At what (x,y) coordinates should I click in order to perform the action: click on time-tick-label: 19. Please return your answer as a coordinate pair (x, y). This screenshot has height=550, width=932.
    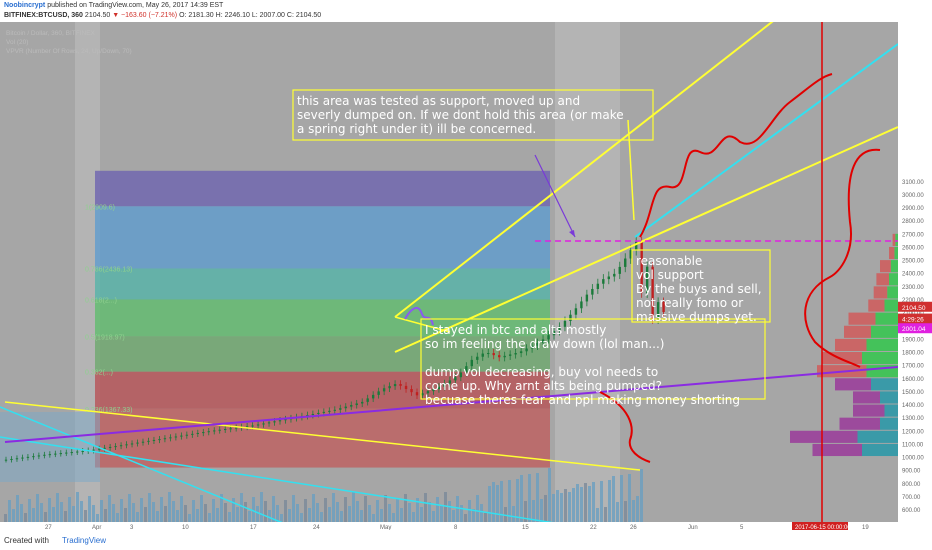
    Looking at the image, I should click on (865, 527).